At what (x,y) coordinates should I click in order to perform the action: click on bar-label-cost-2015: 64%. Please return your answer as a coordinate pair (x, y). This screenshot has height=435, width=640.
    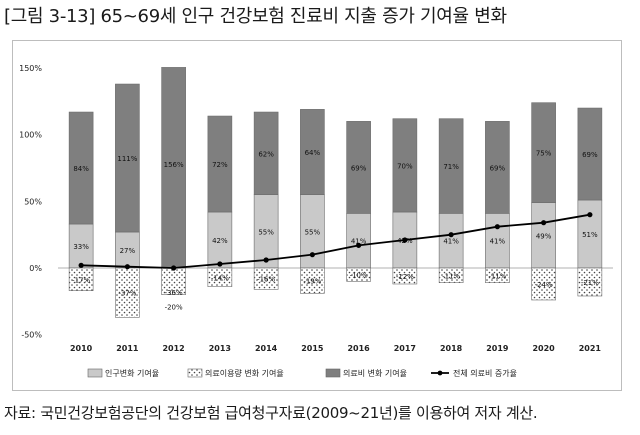
    Looking at the image, I should click on (313, 153).